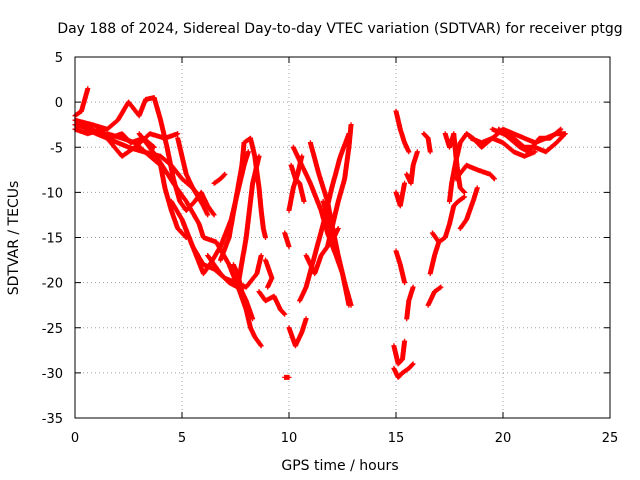  What do you see at coordinates (75, 438) in the screenshot?
I see `x-tick-label: 0` at bounding box center [75, 438].